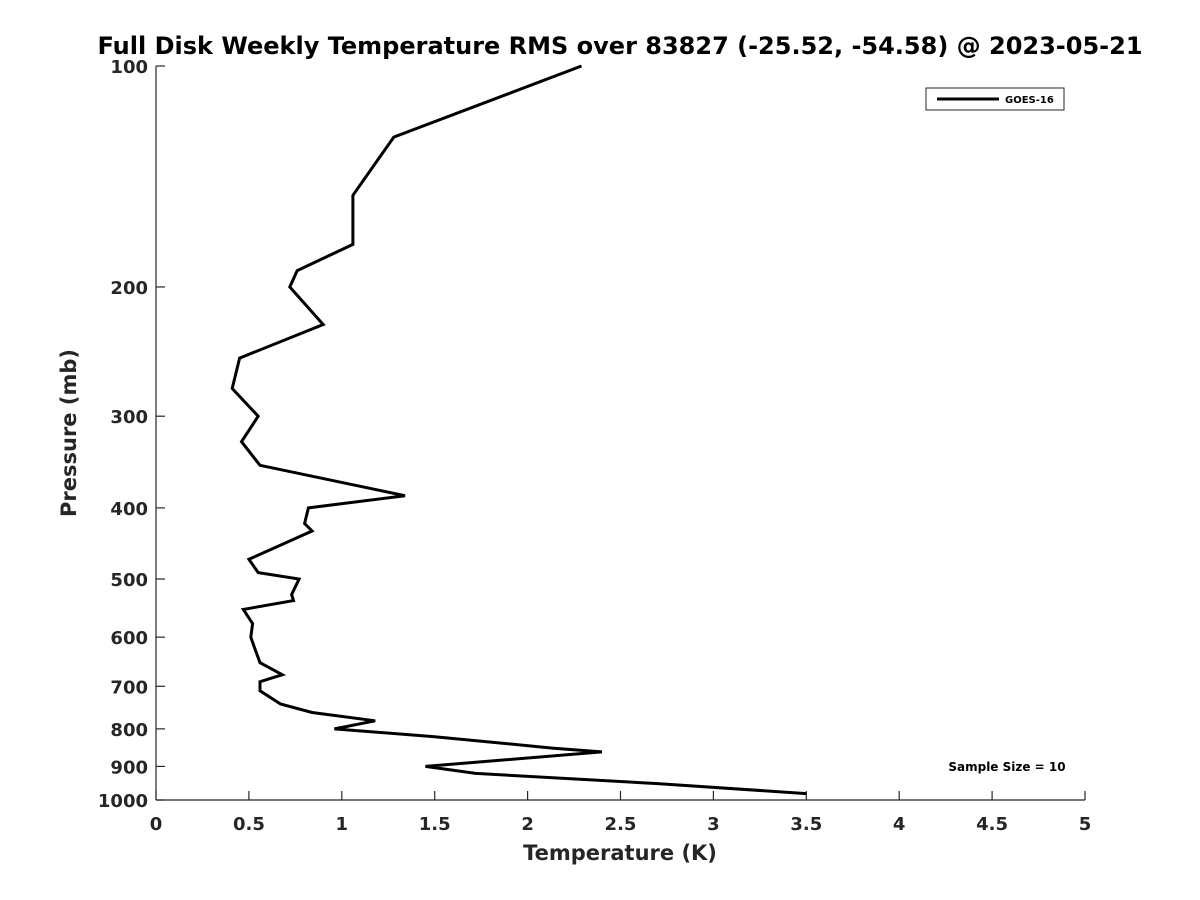 This screenshot has height=900, width=1200. Describe the element at coordinates (621, 813) in the screenshot. I see `x-ticks: 0 0.5 1 1.5 2 2.5 3 3.5 4 4.5 5` at that location.